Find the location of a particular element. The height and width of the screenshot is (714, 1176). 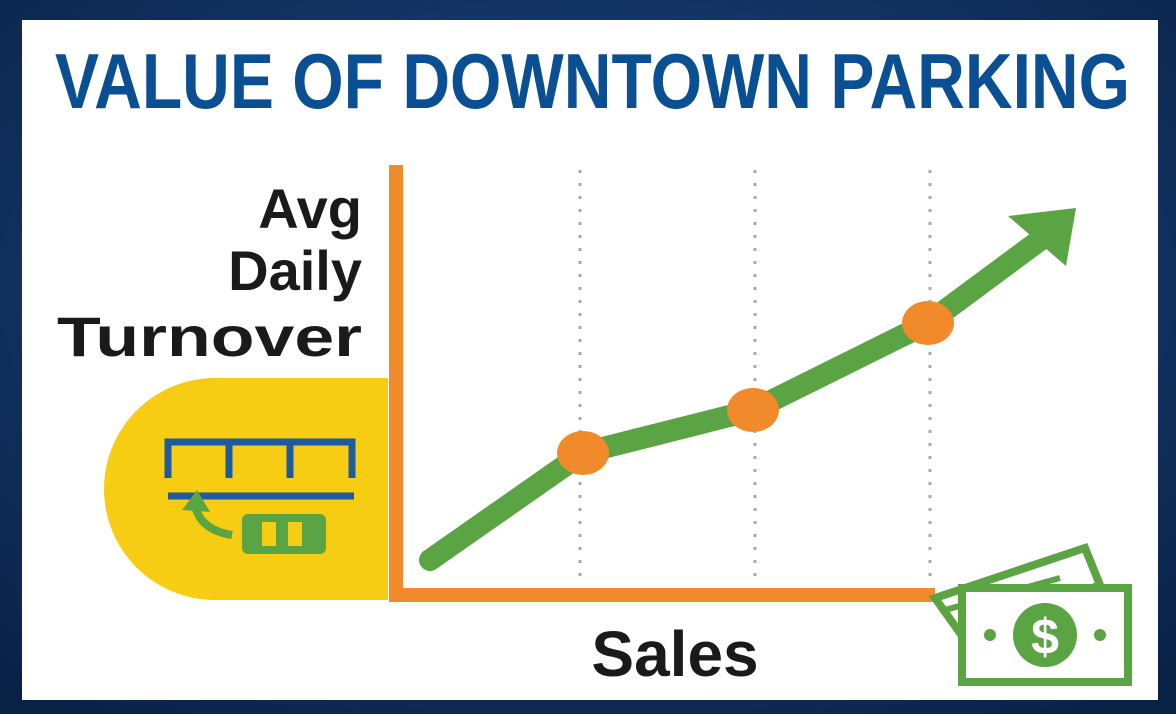

y-axis-label-line: Avg is located at coordinates (310, 208).